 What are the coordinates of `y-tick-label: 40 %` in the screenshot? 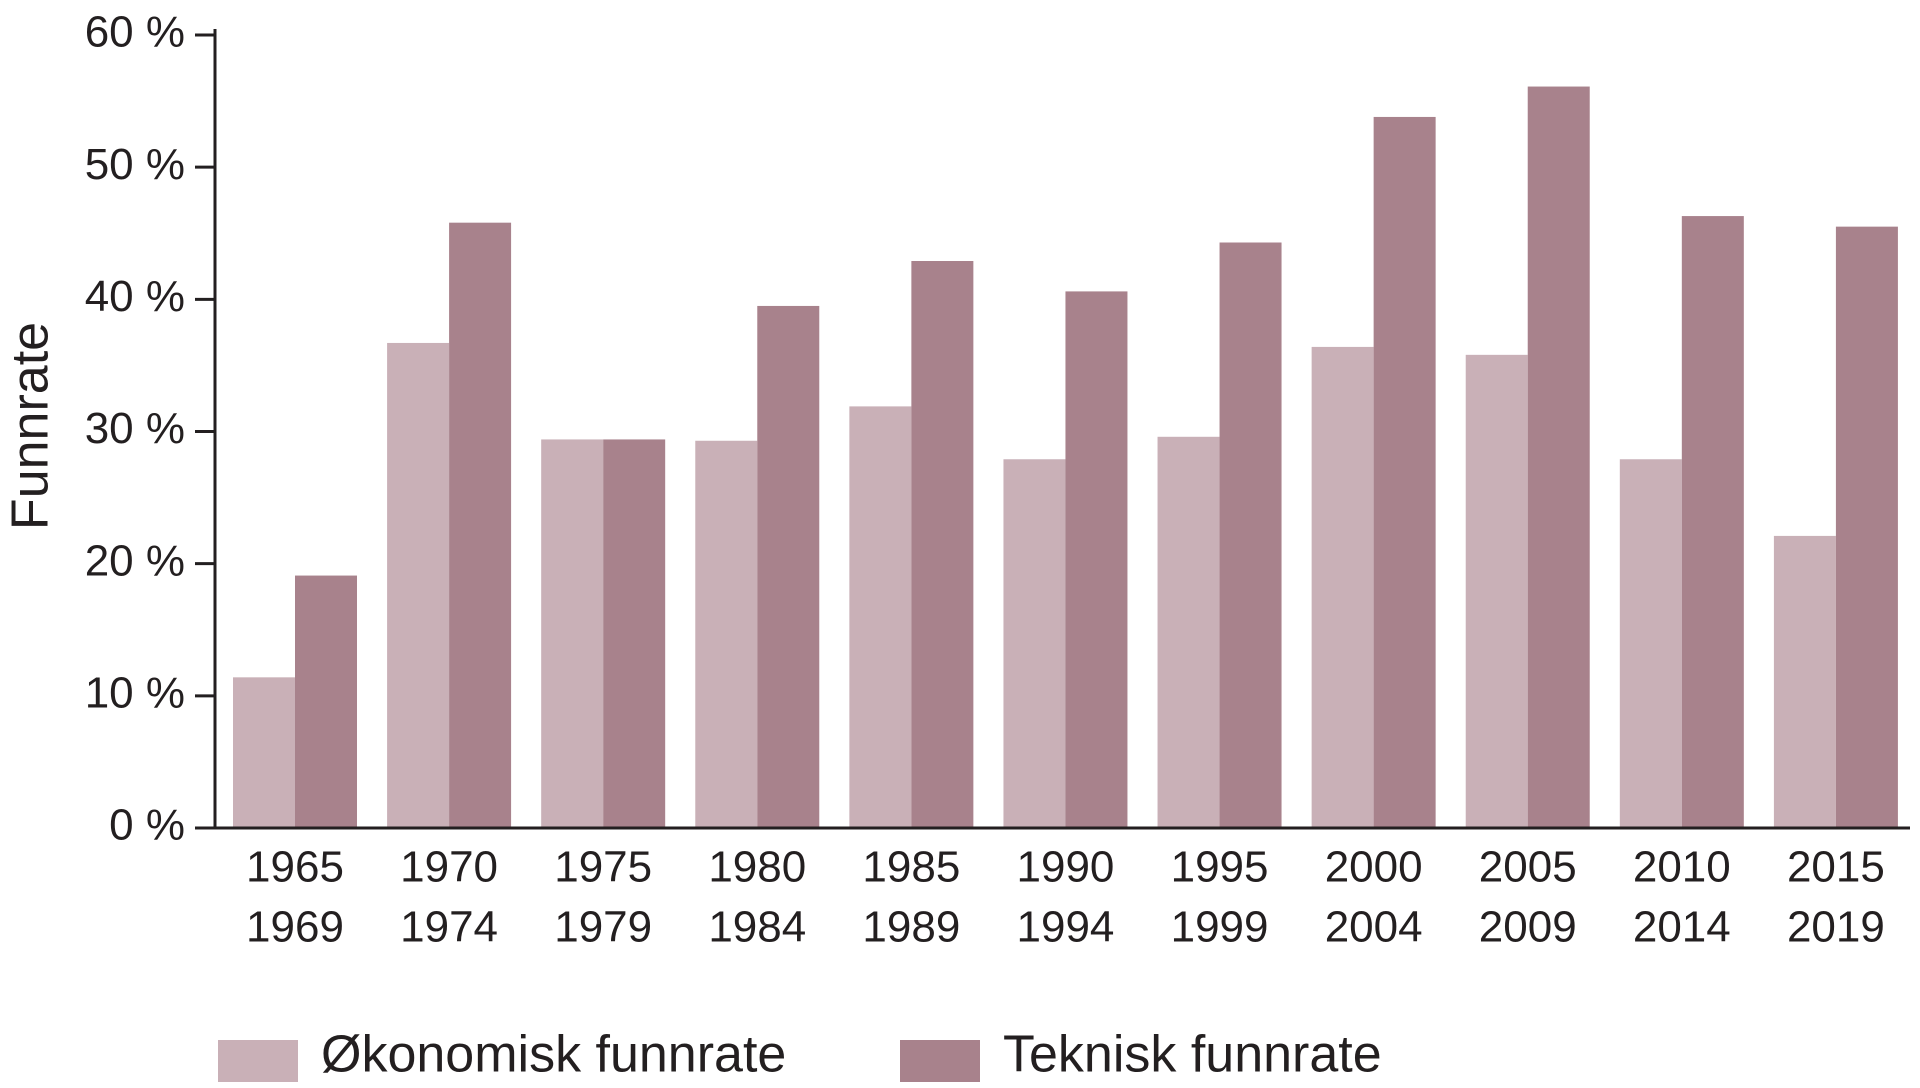 It's located at (135, 296).